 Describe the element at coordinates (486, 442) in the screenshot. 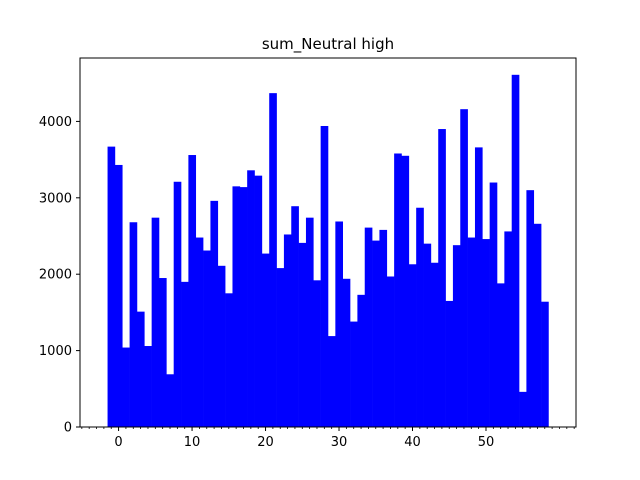

I see `x-tick-label: 50` at that location.